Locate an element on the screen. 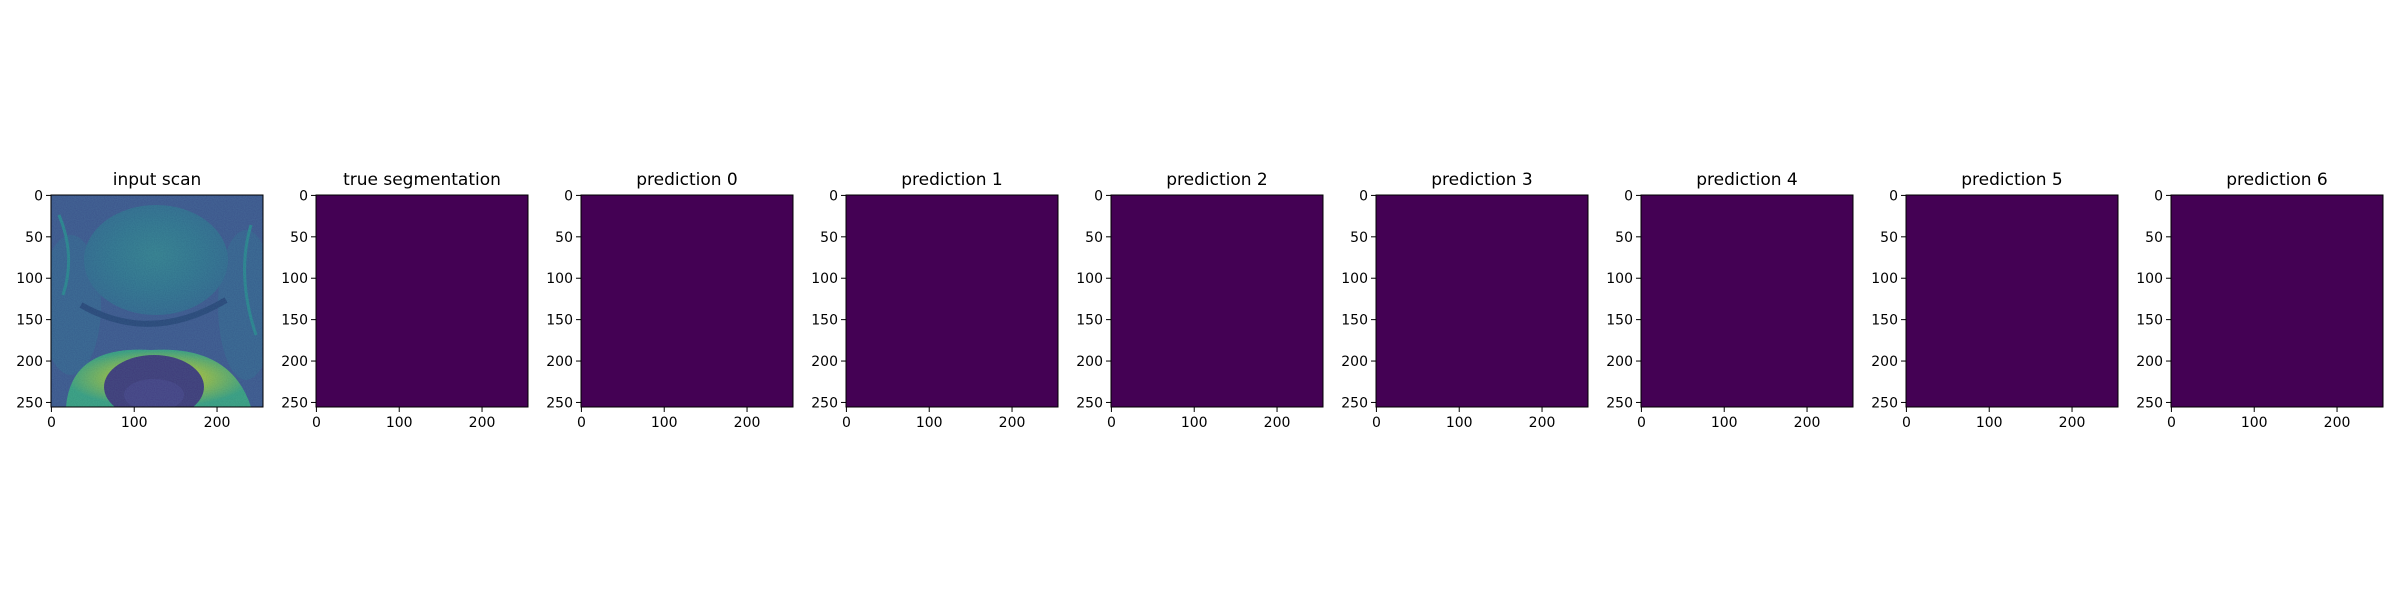  subplot-2: prediction 0 0 100 200 0 50 100 150 200 250 is located at coordinates (670, 300).